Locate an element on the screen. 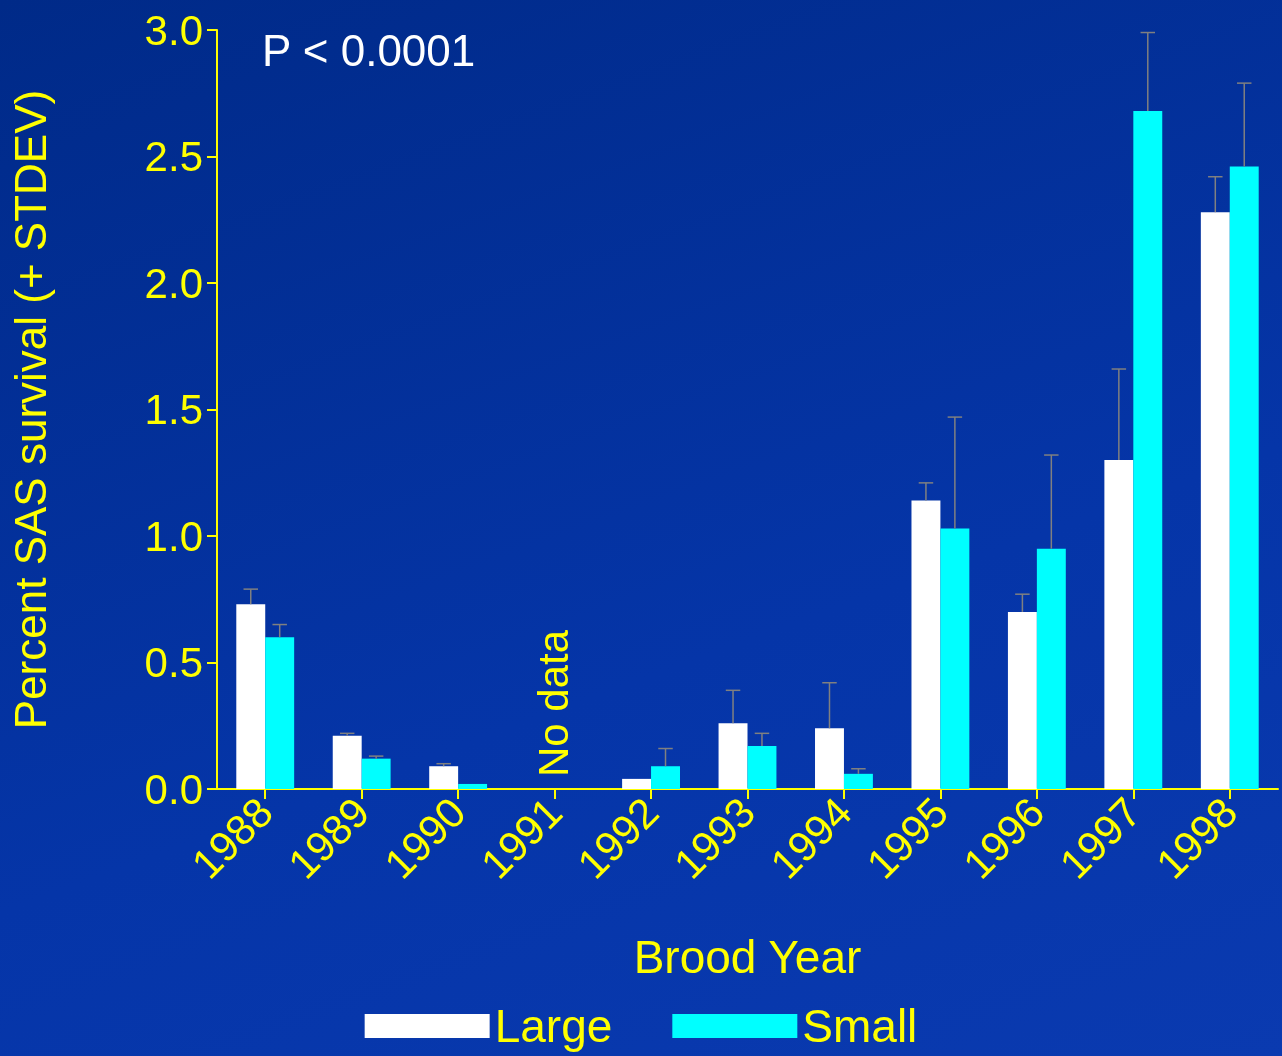  y-tick-label: 1.0 is located at coordinates (173, 536).